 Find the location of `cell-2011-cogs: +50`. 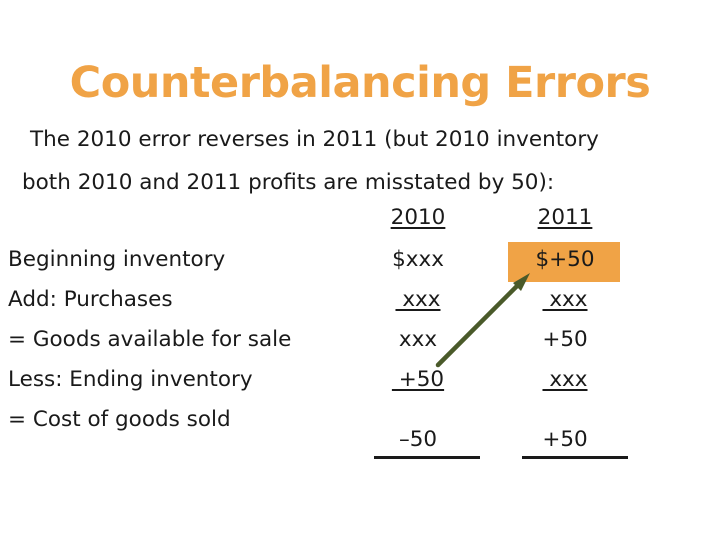

cell-2011-cogs: +50 is located at coordinates (565, 439).